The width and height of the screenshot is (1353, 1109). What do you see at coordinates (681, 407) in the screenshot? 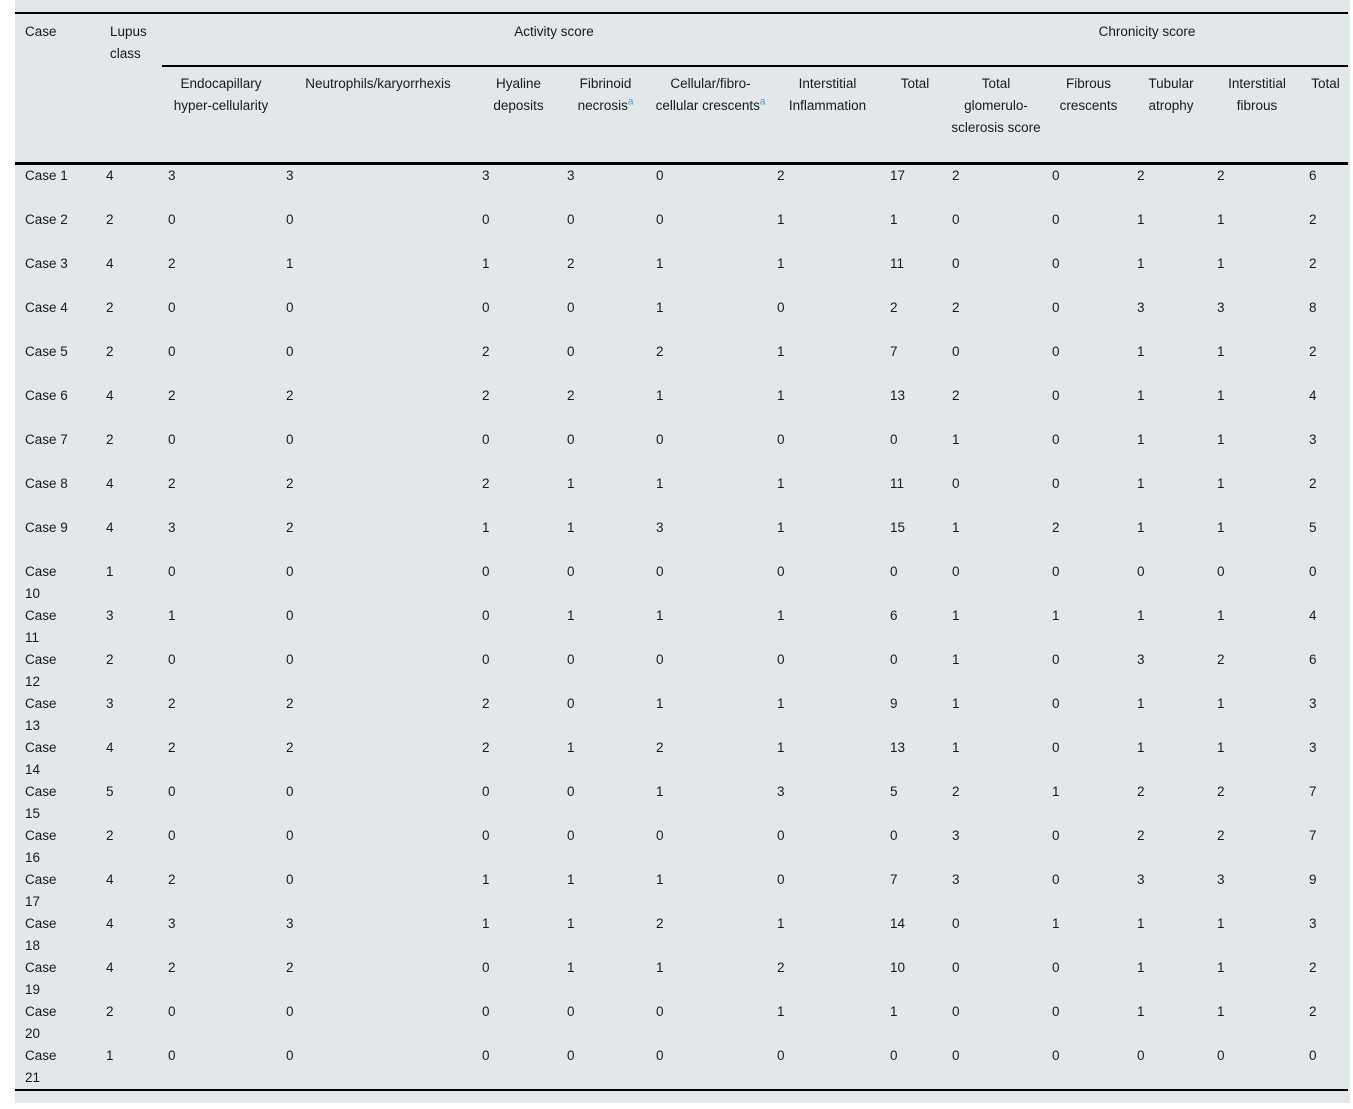
I see `table-row: Case 6 4 2 2 2 2 1 1 13 2 0 1 1 4` at bounding box center [681, 407].